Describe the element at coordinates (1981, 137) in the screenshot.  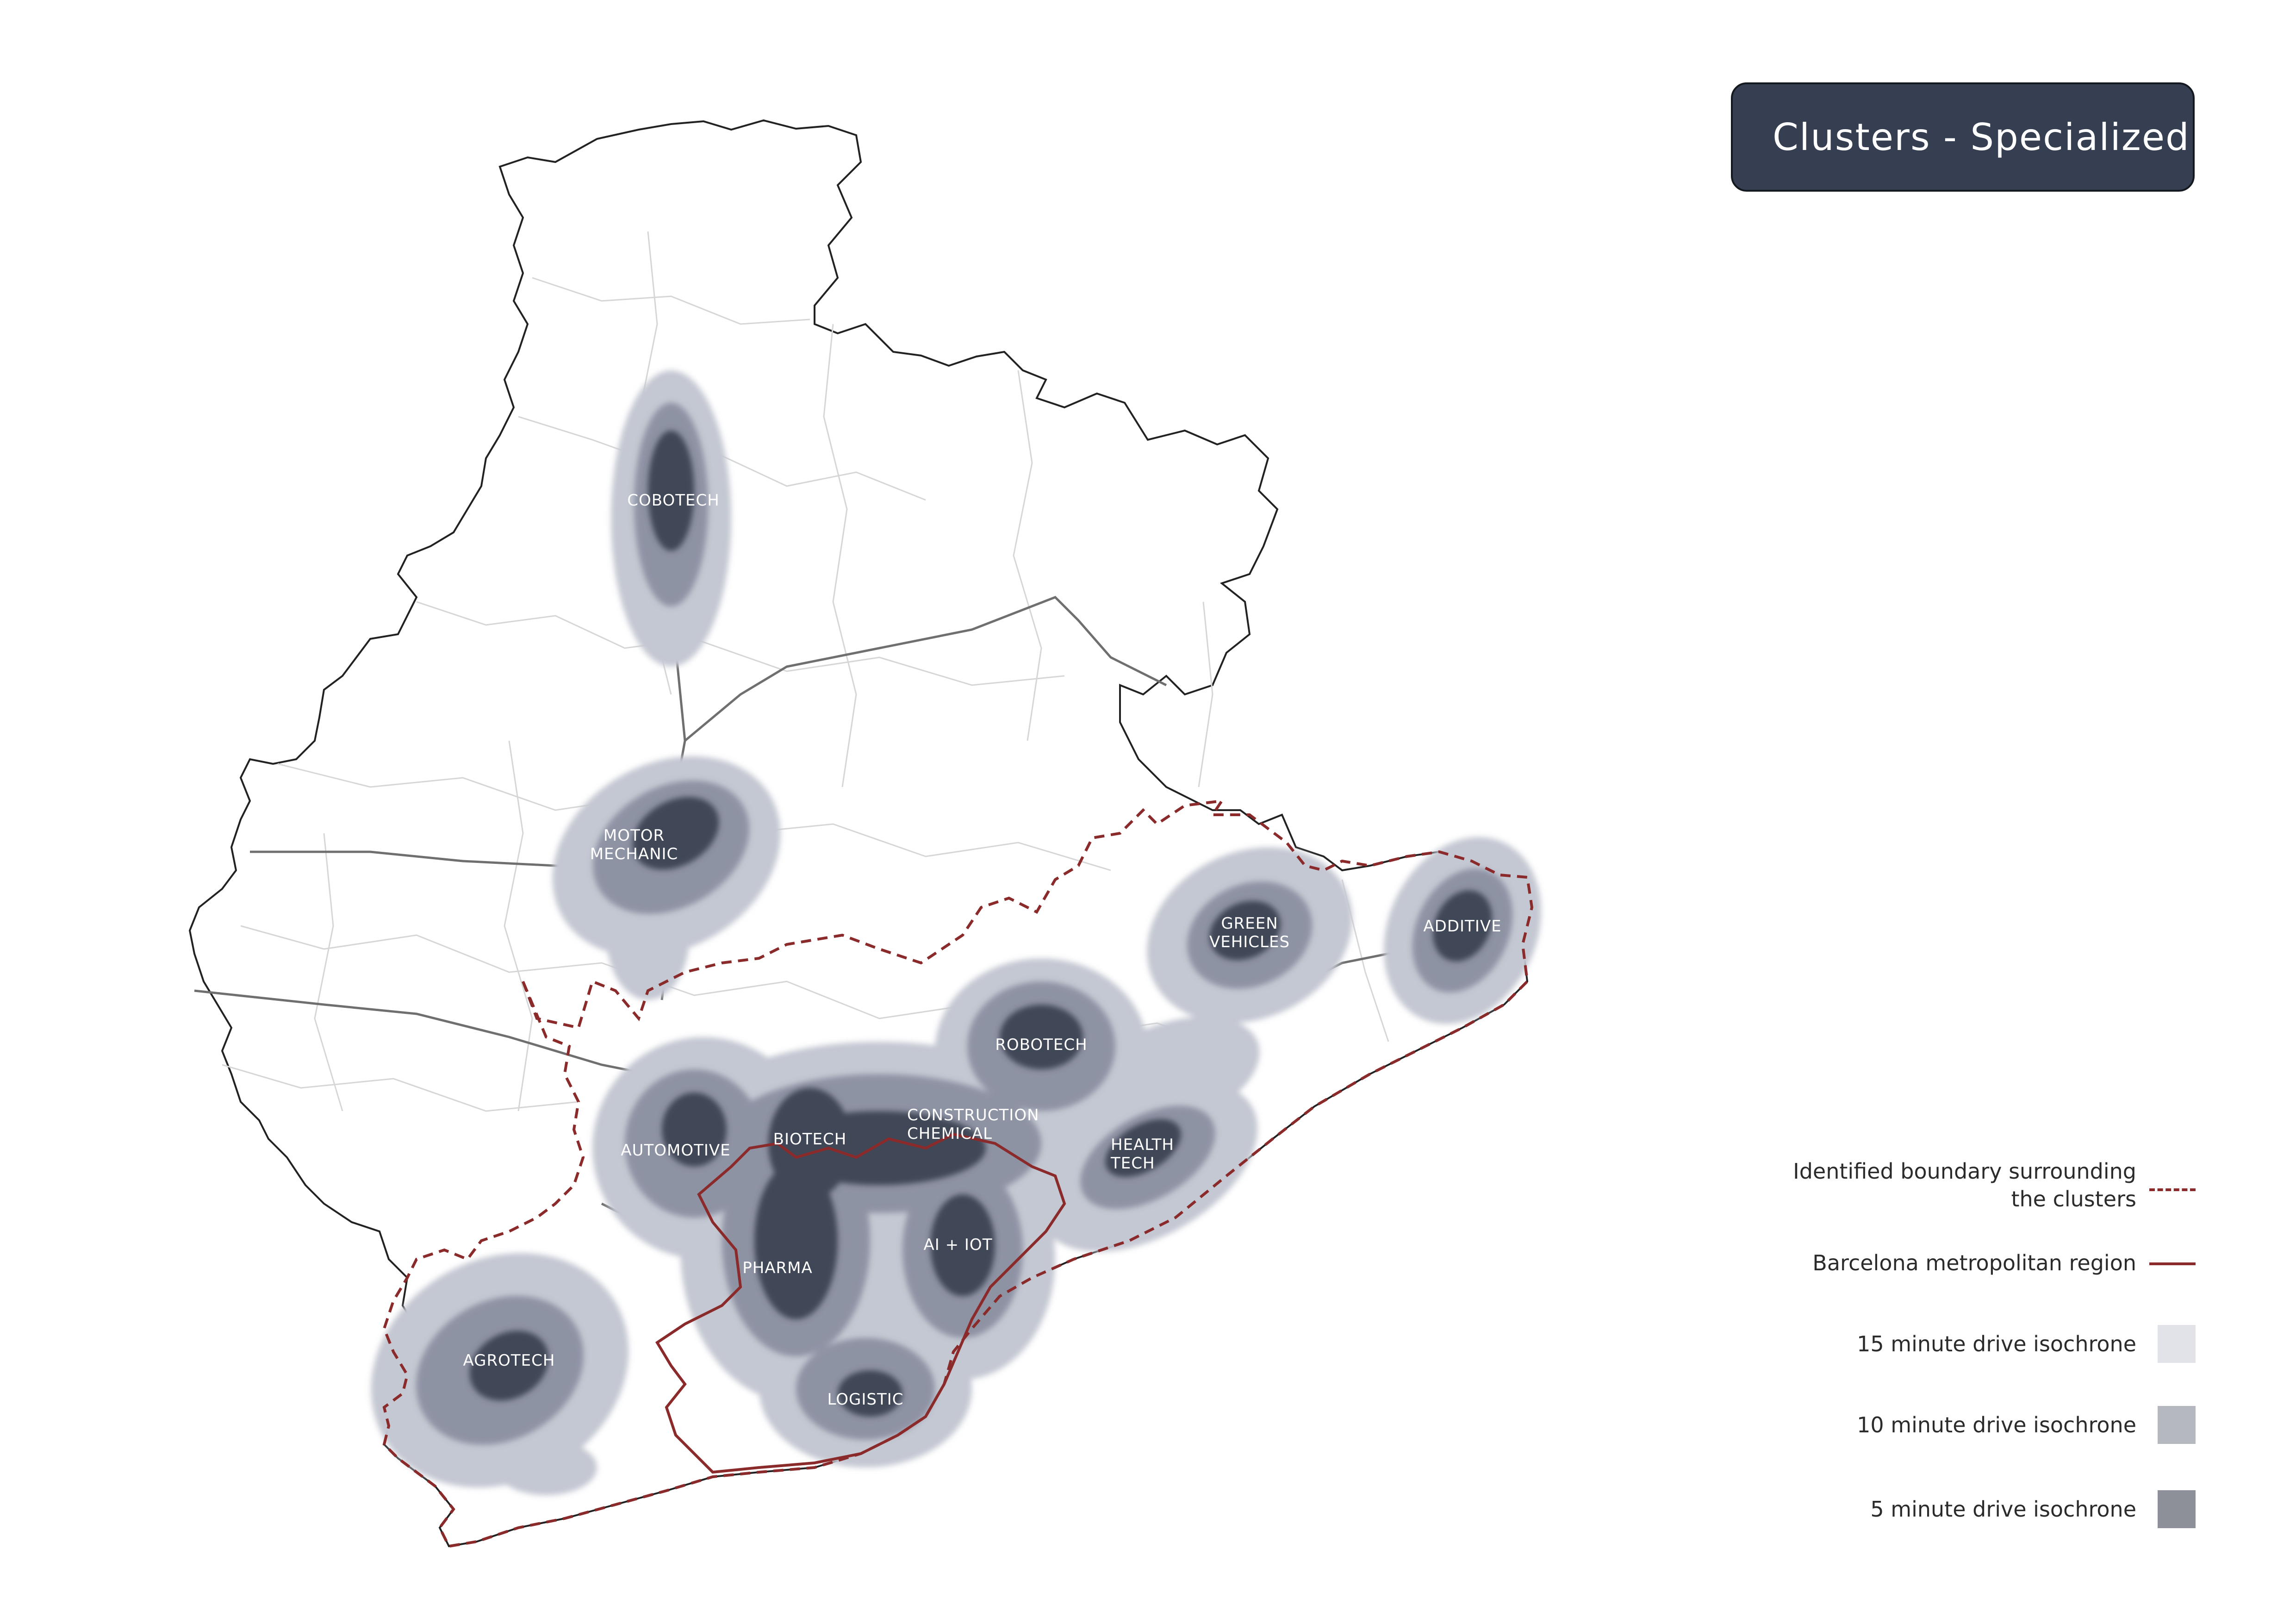
I see `map-title: Clusters - Specialized` at that location.